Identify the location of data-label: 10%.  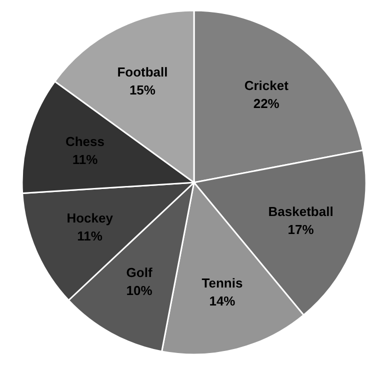
(139, 290).